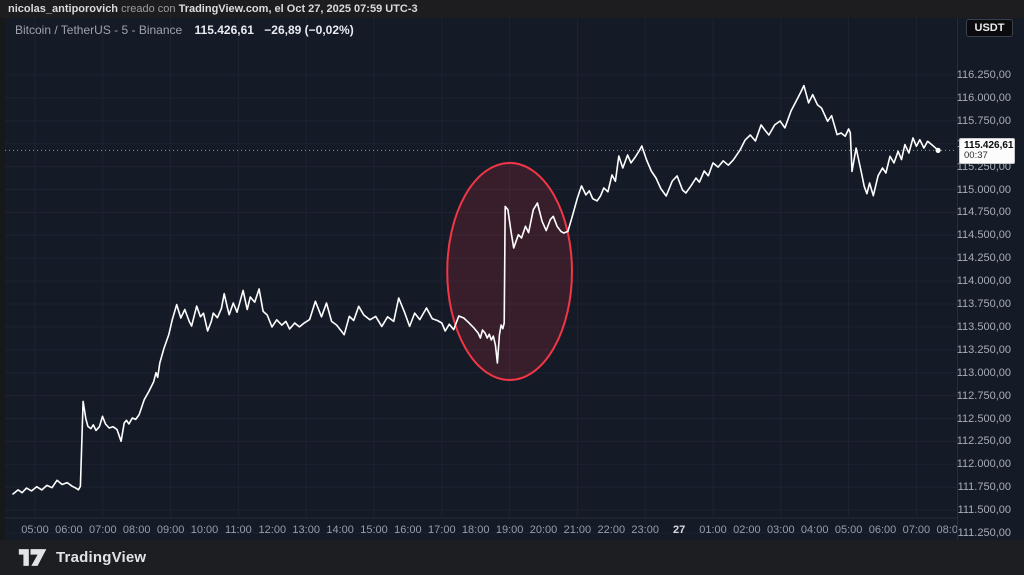 The image size is (1024, 575). What do you see at coordinates (983, 372) in the screenshot?
I see `price-axis-label: 113.000,00` at bounding box center [983, 372].